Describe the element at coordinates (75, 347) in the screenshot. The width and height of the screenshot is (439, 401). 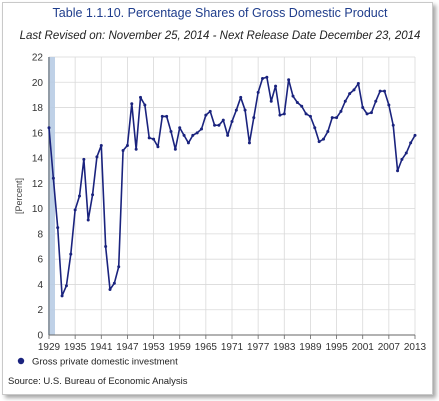
I see `x-tick-label: 1935` at that location.